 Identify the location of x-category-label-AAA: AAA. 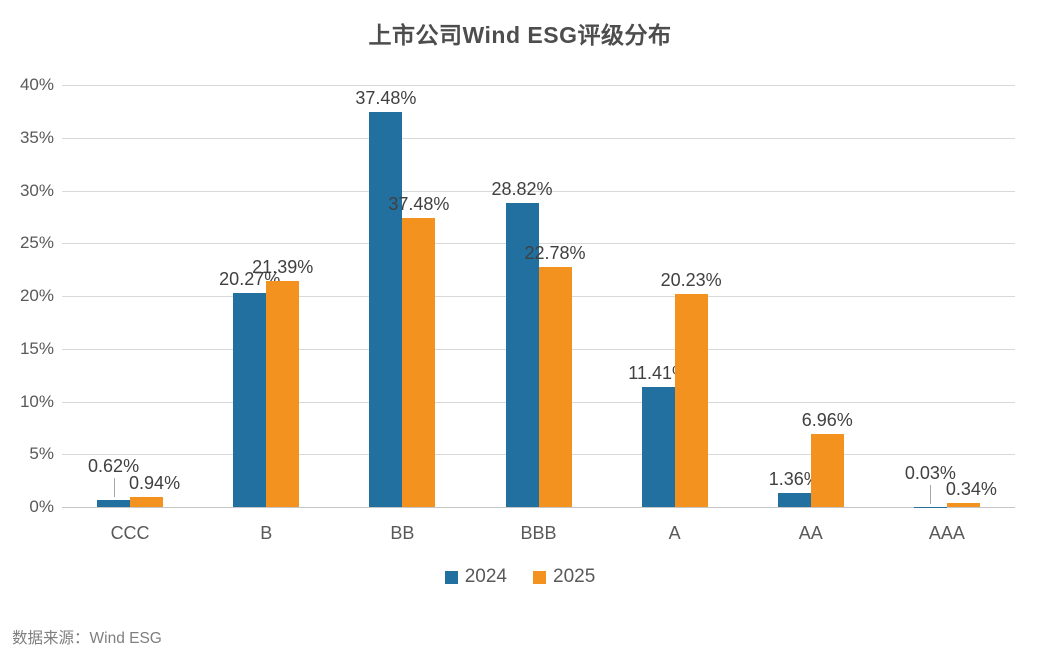
(946, 533).